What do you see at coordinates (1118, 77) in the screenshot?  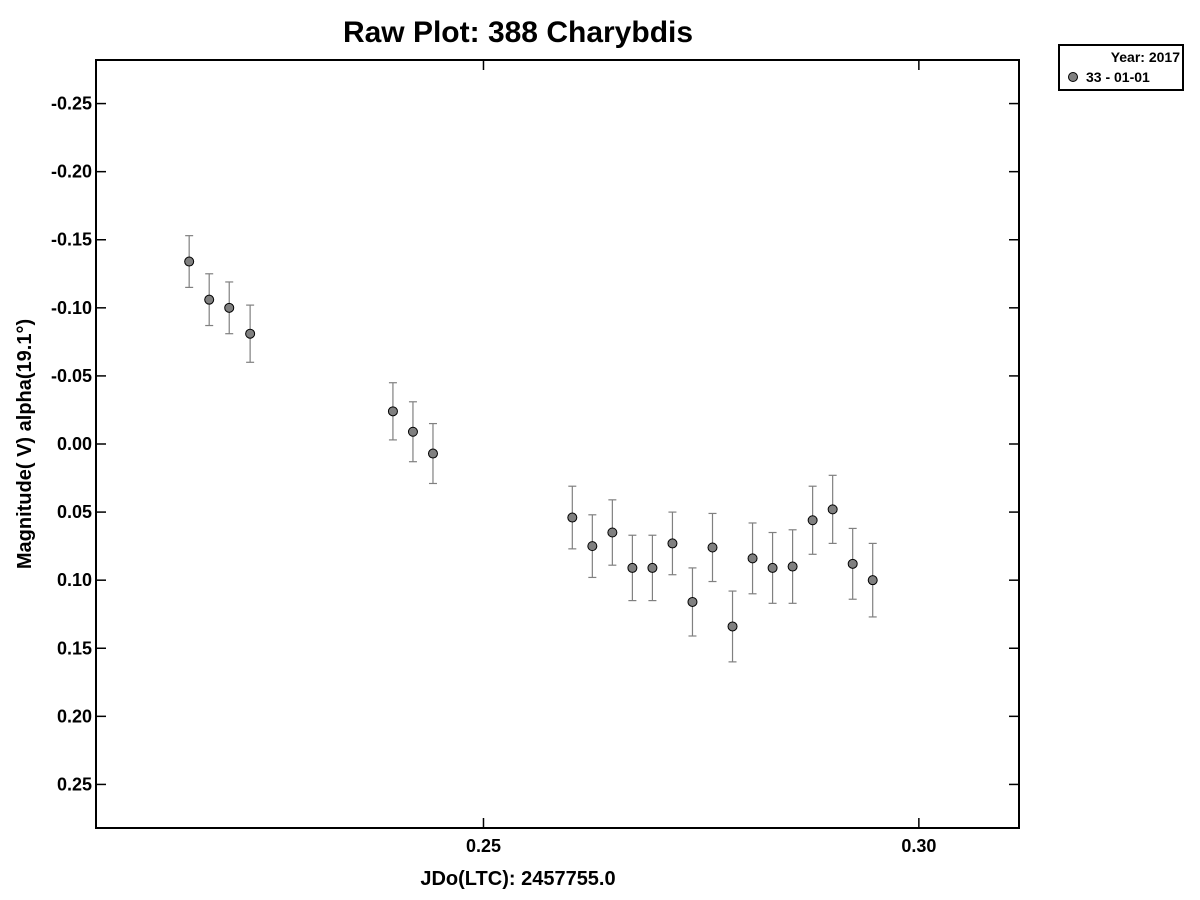 I see `legend-entry: 33 - 01-01` at bounding box center [1118, 77].